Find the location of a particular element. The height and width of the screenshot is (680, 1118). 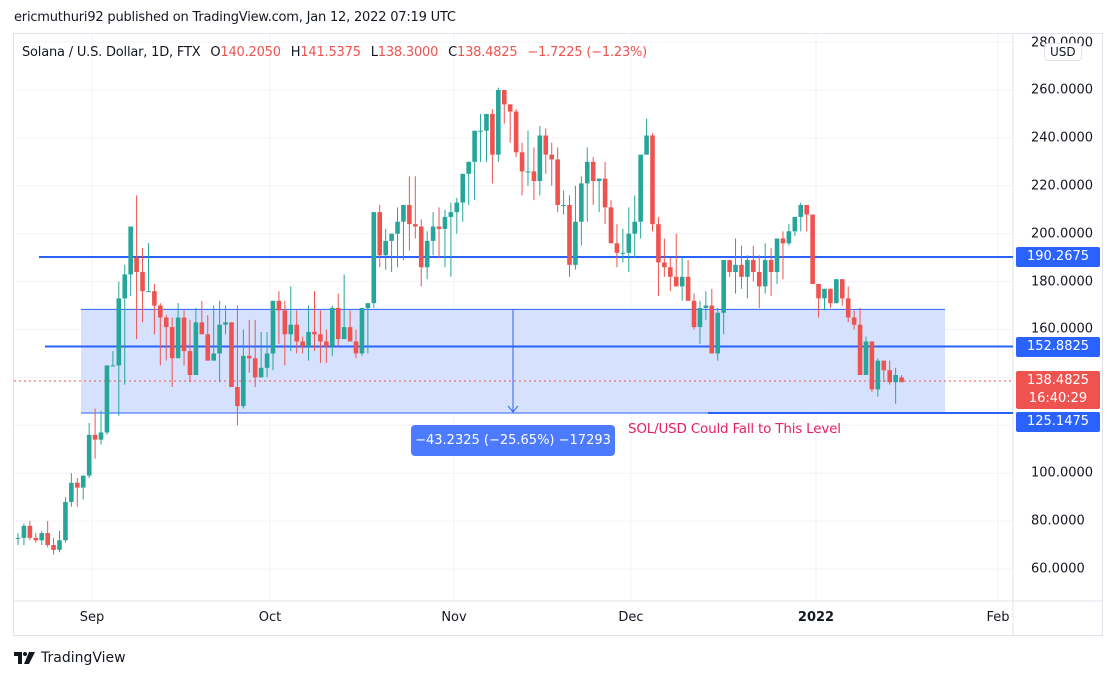

change-value: −1.7225 (−1.23%) is located at coordinates (587, 52).